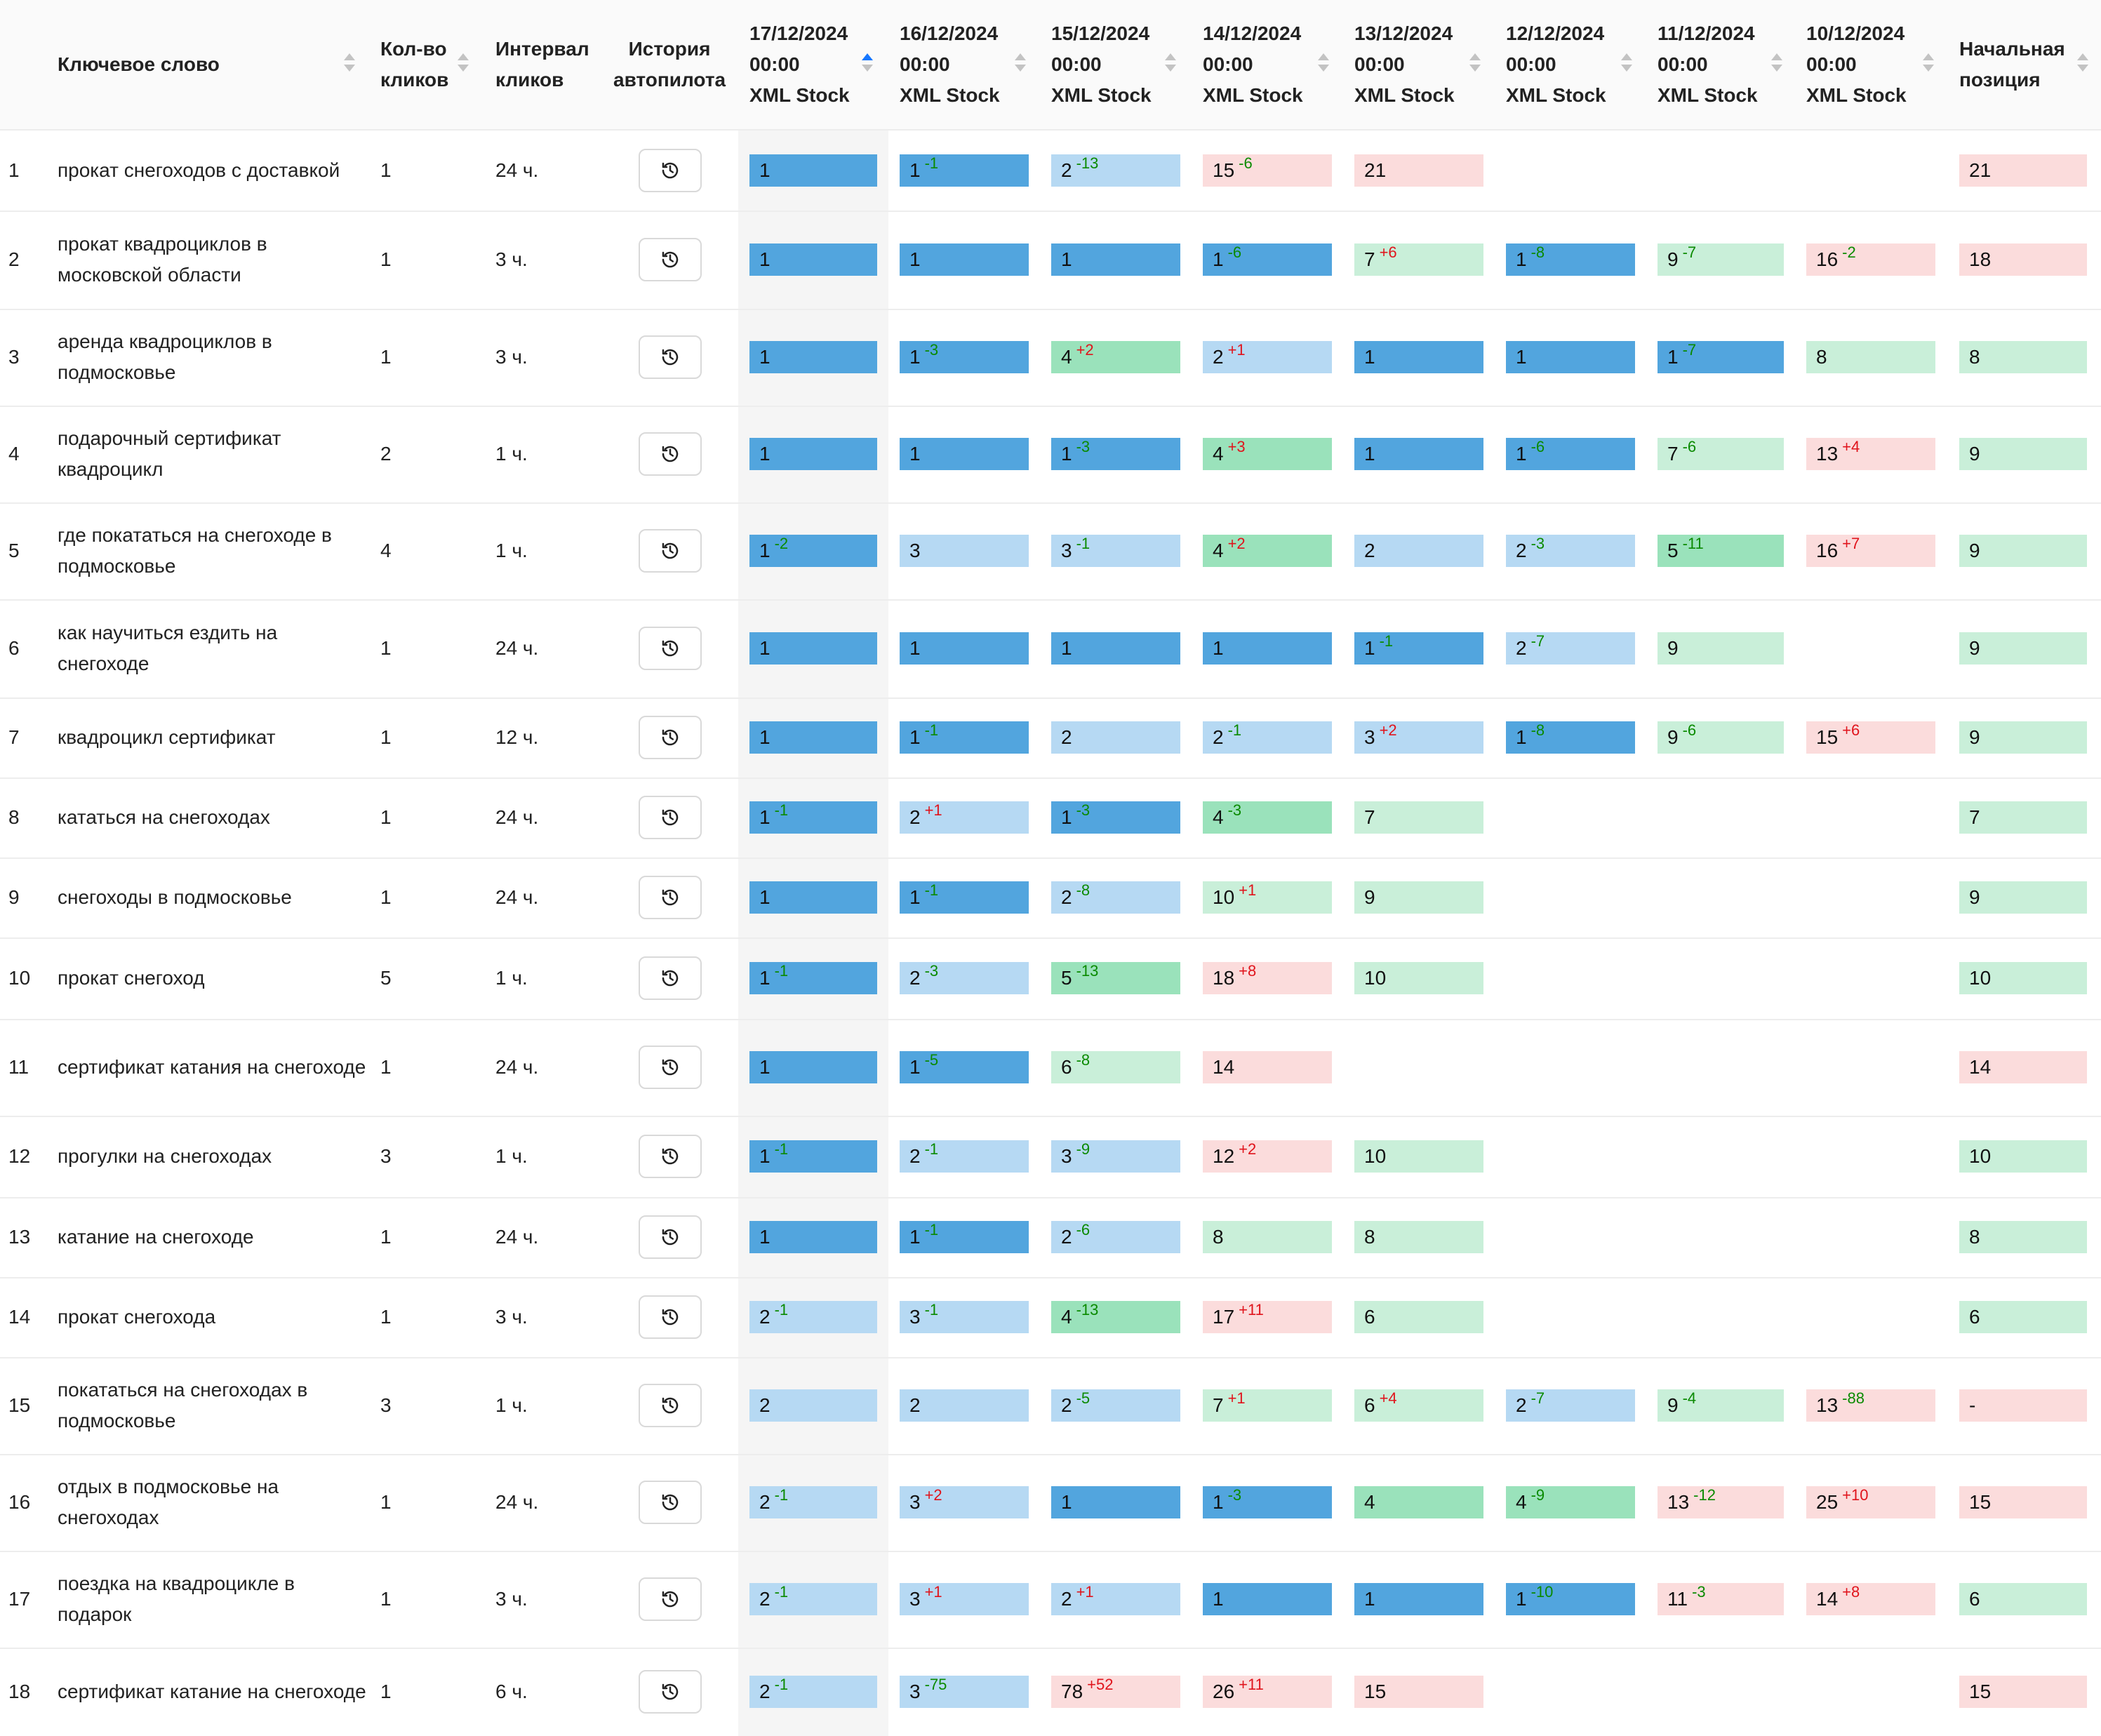 Image resolution: width=2101 pixels, height=1736 pixels. Describe the element at coordinates (800, 64) in the screenshot. I see `header-d0: 17/12/2024 00:00 XML Stock` at that location.